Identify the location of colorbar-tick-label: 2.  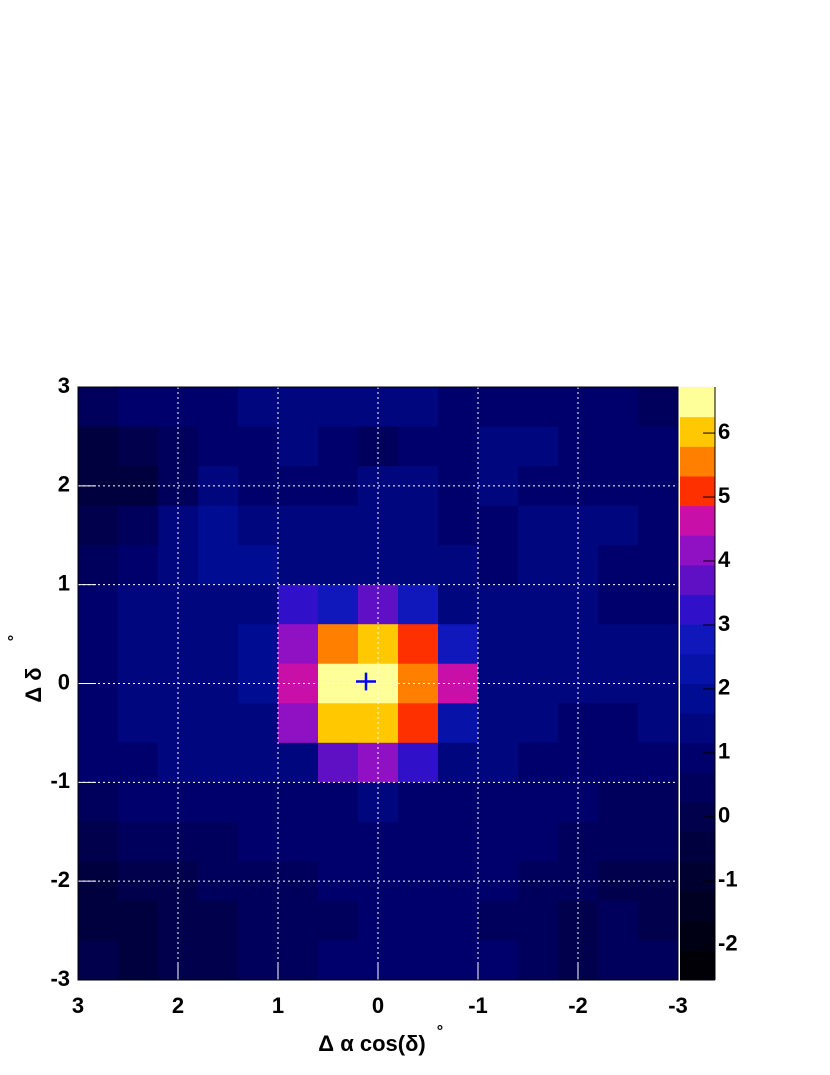
(724, 687).